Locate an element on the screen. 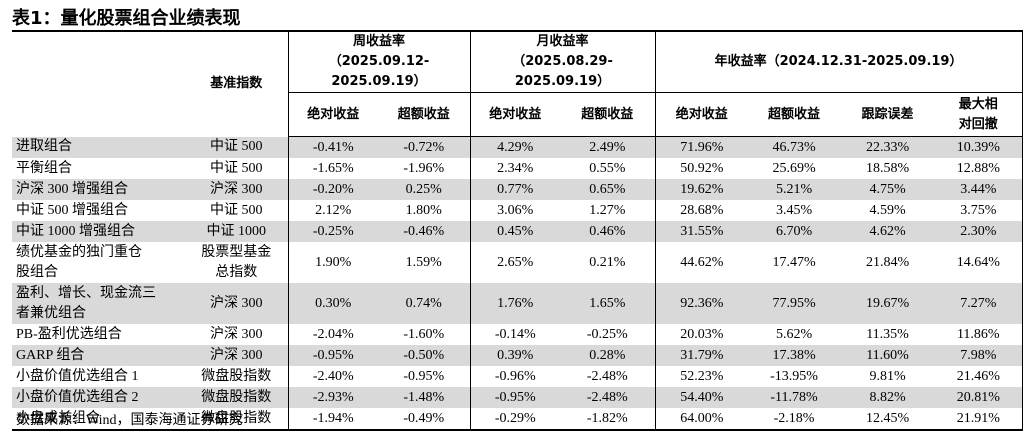 The height and width of the screenshot is (432, 1030). value-cell: 12.45% is located at coordinates (888, 419).